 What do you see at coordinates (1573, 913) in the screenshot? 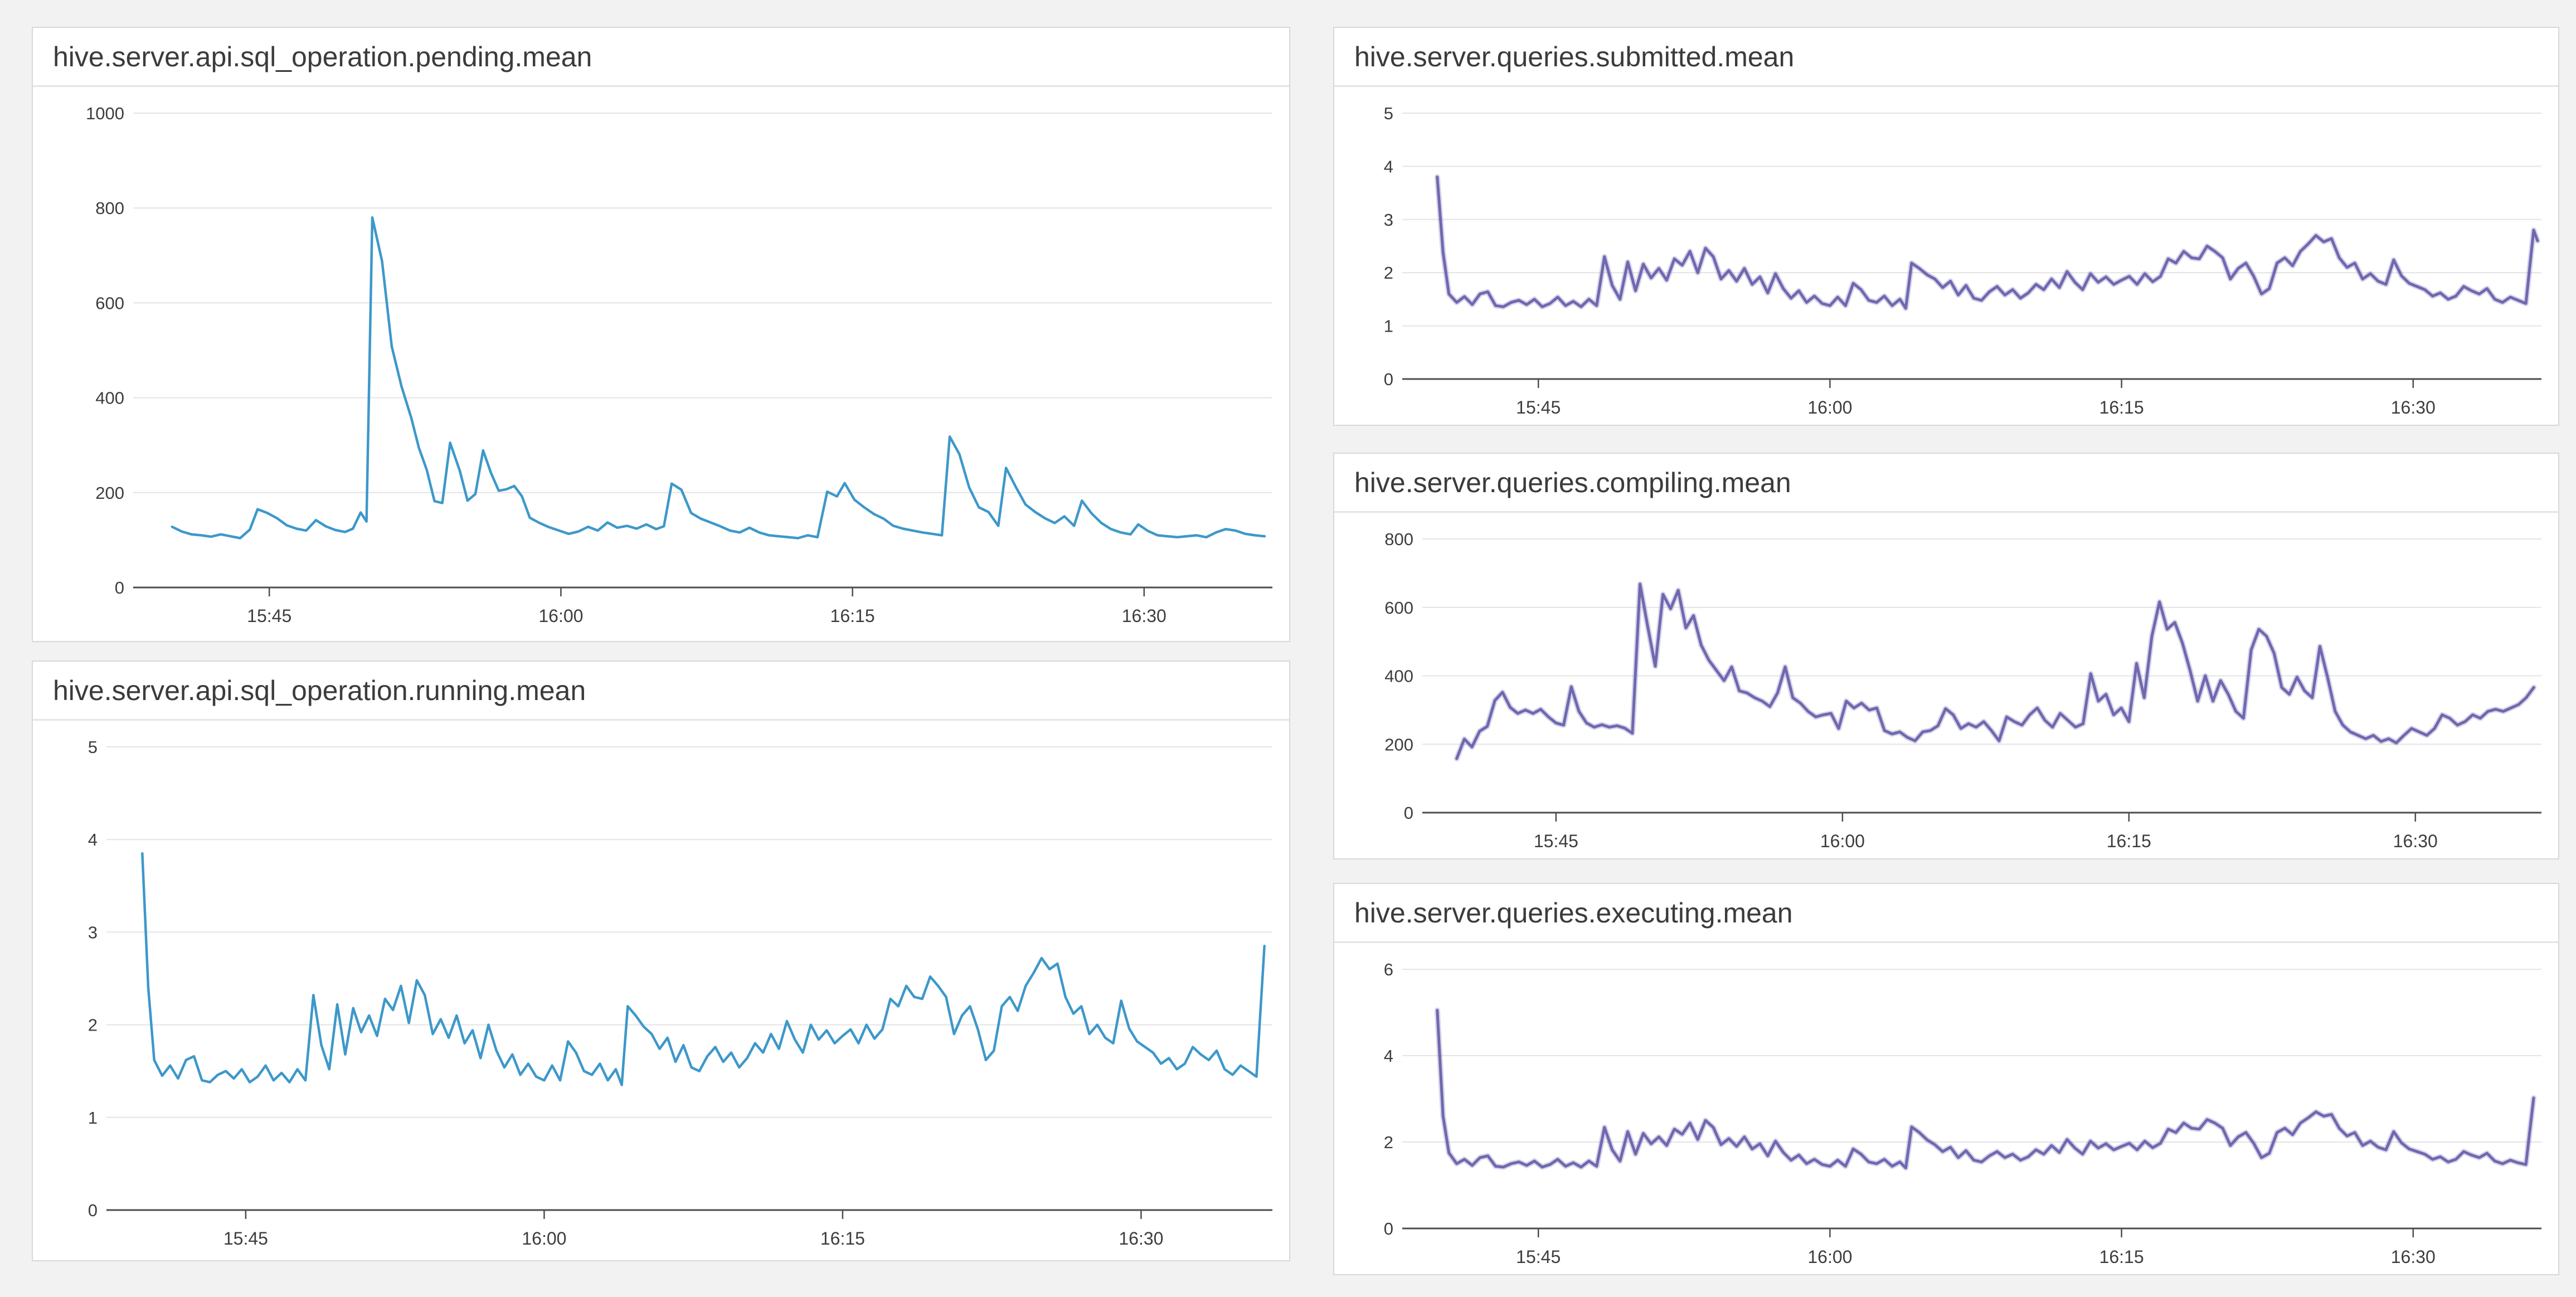
I see `chart-title: hive.server.queries.executing.mean` at bounding box center [1573, 913].